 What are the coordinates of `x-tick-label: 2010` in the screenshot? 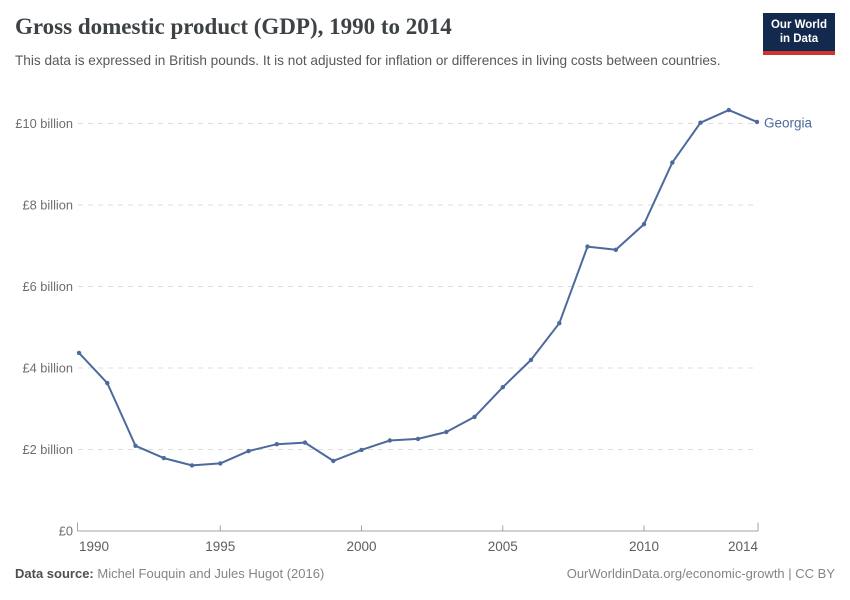 It's located at (644, 546).